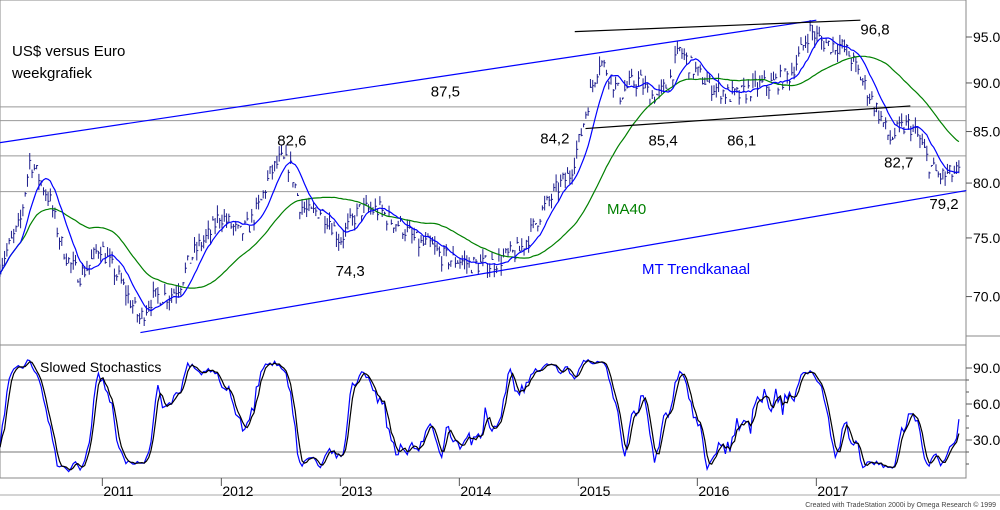 The image size is (1000, 510). What do you see at coordinates (898, 162) in the screenshot?
I see `price-annotation: 82,7` at bounding box center [898, 162].